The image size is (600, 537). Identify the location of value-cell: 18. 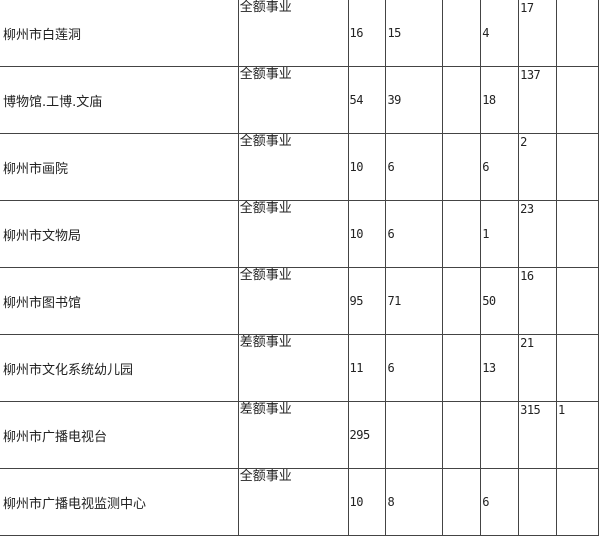
(500, 100).